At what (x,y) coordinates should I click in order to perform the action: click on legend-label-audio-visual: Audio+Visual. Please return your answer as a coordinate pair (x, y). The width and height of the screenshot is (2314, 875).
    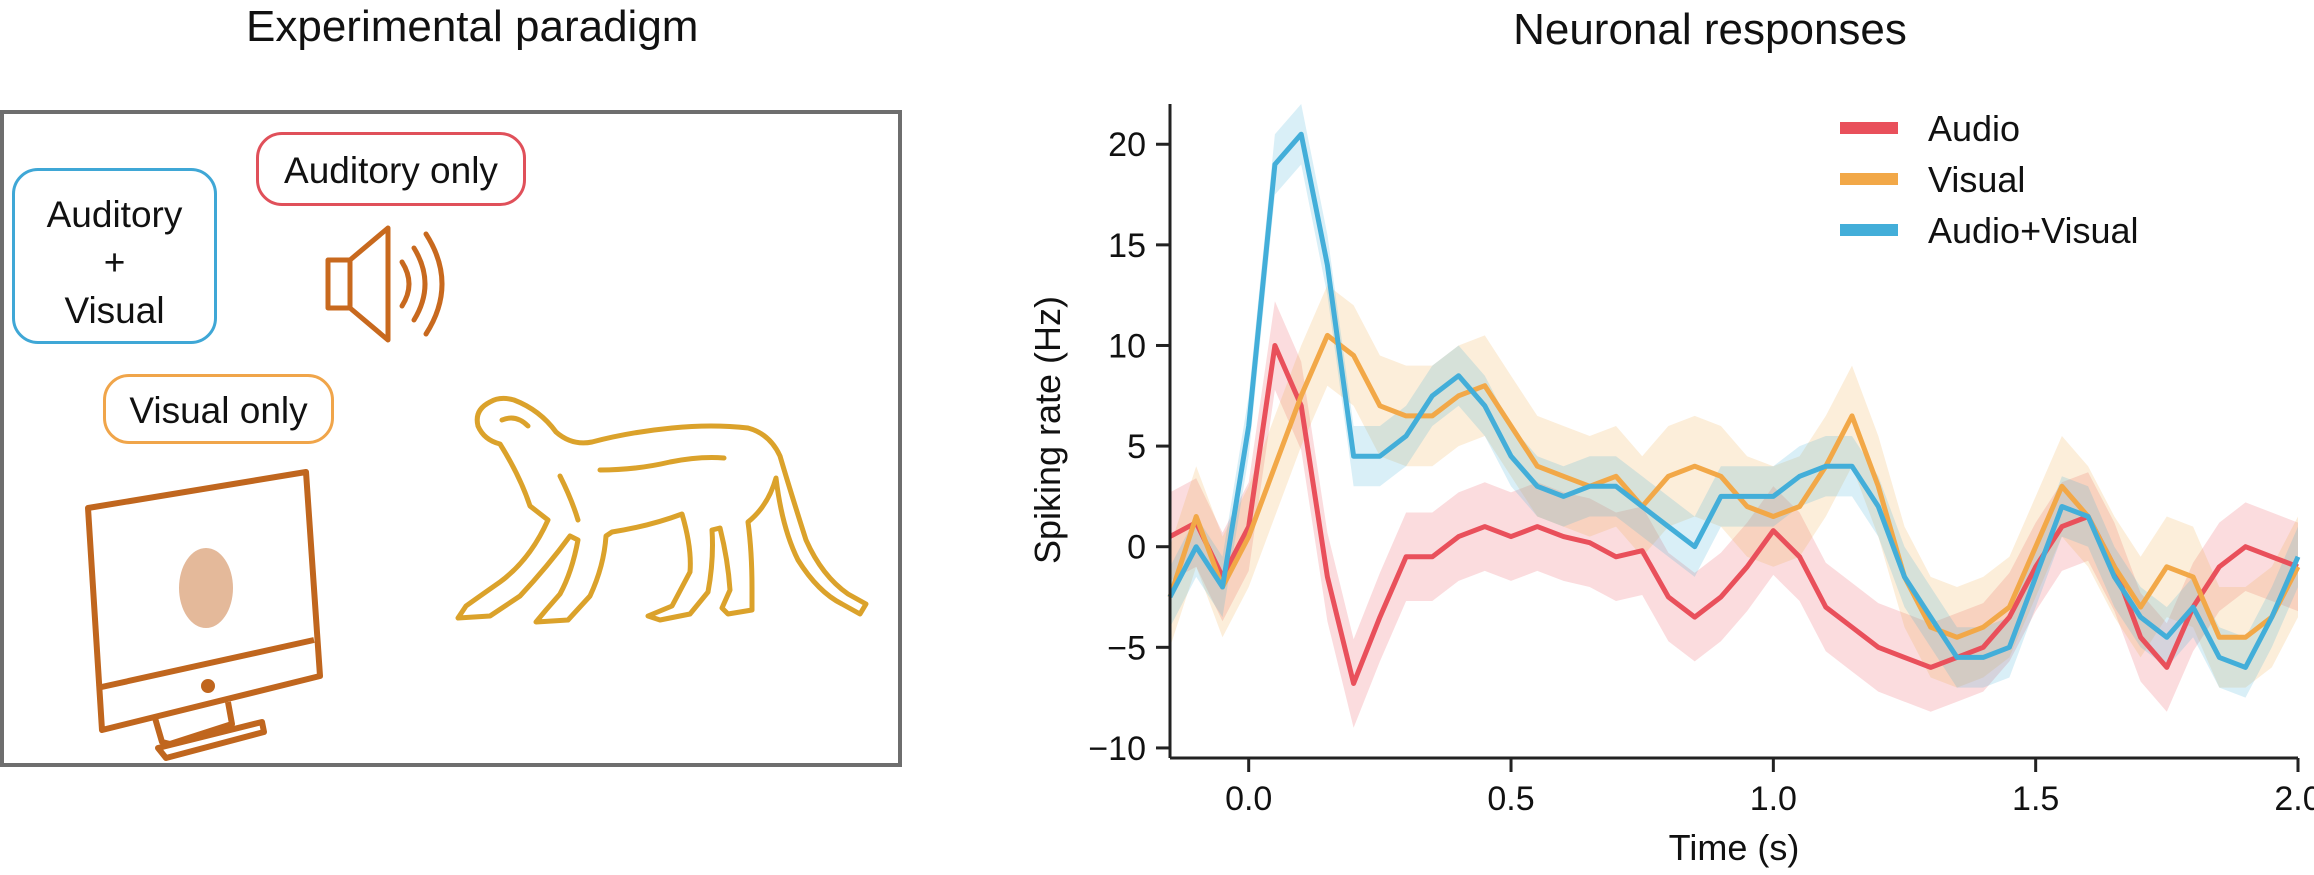
    Looking at the image, I should click on (2033, 230).